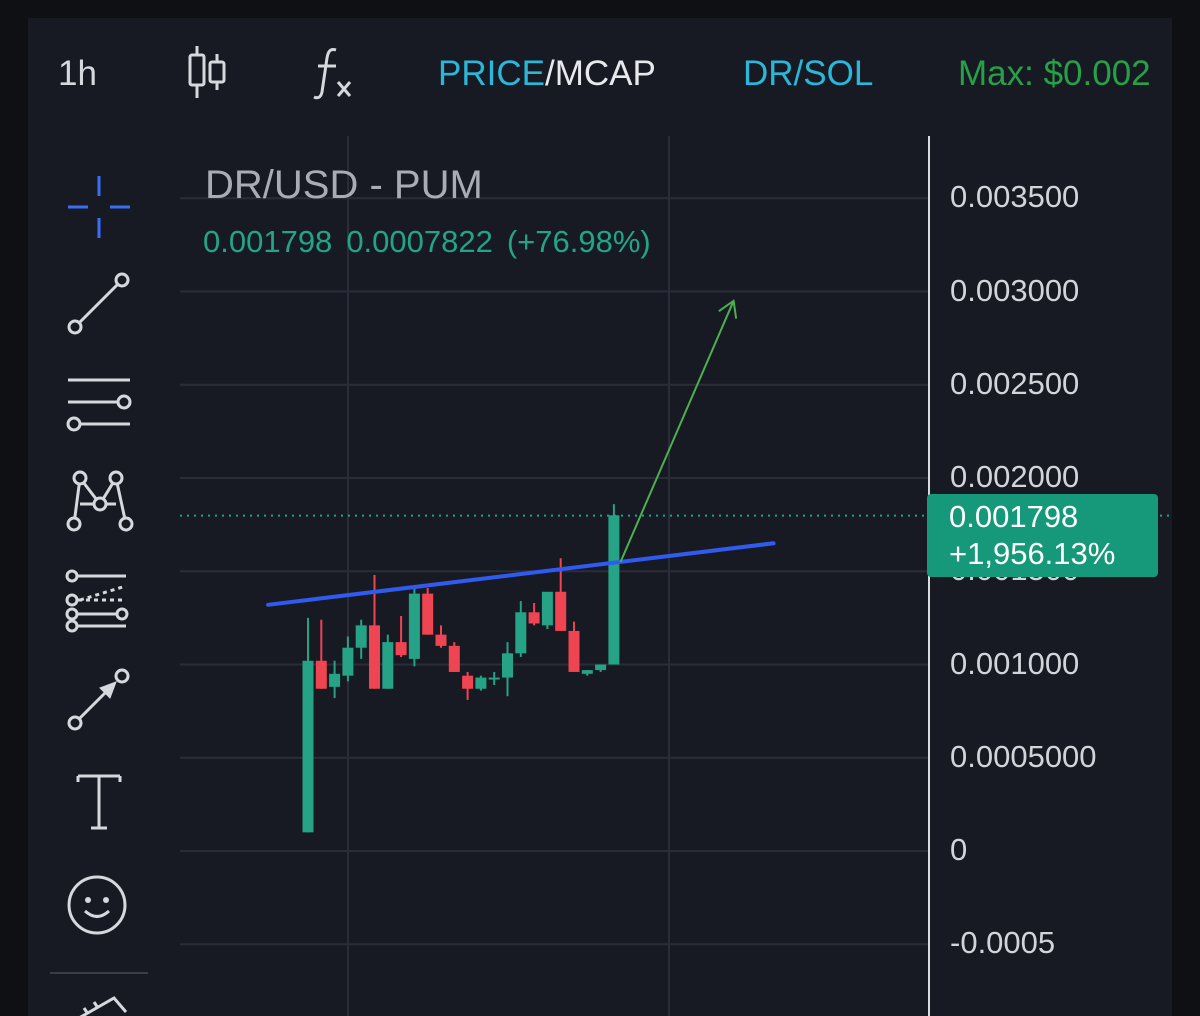 Image resolution: width=1200 pixels, height=1016 pixels. I want to click on trendline-icon, so click(99, 305).